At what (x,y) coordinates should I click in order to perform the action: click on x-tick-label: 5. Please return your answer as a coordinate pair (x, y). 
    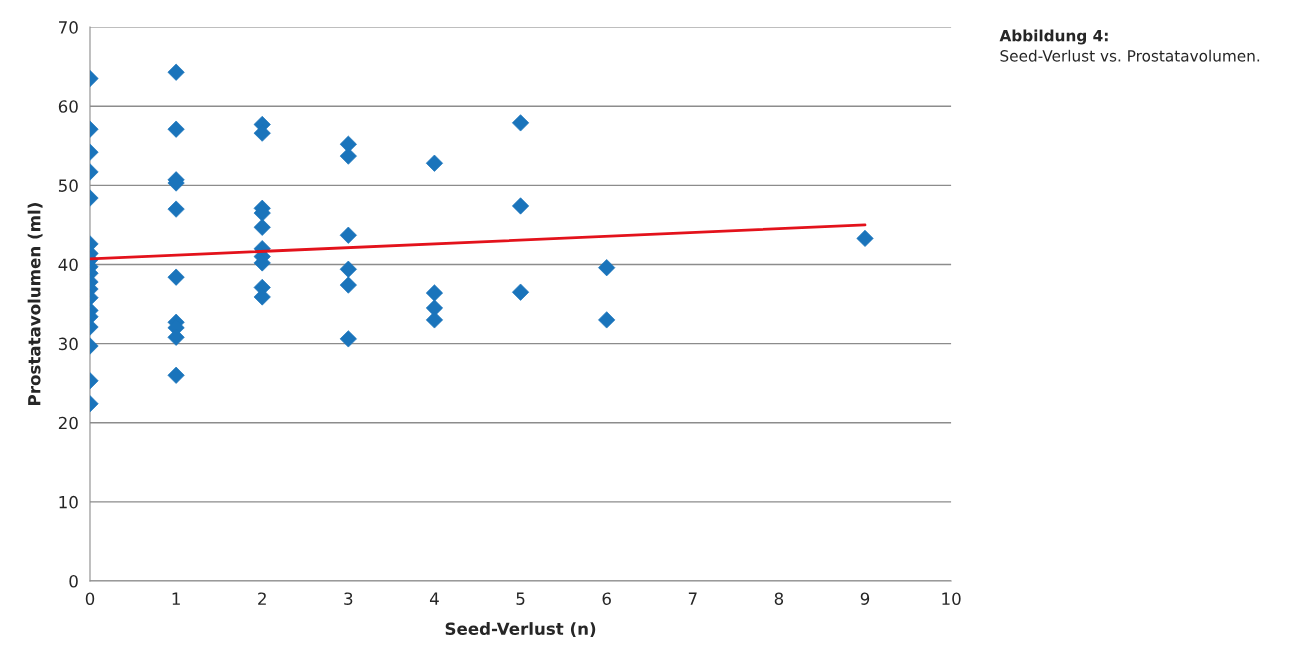
    Looking at the image, I should click on (520, 598).